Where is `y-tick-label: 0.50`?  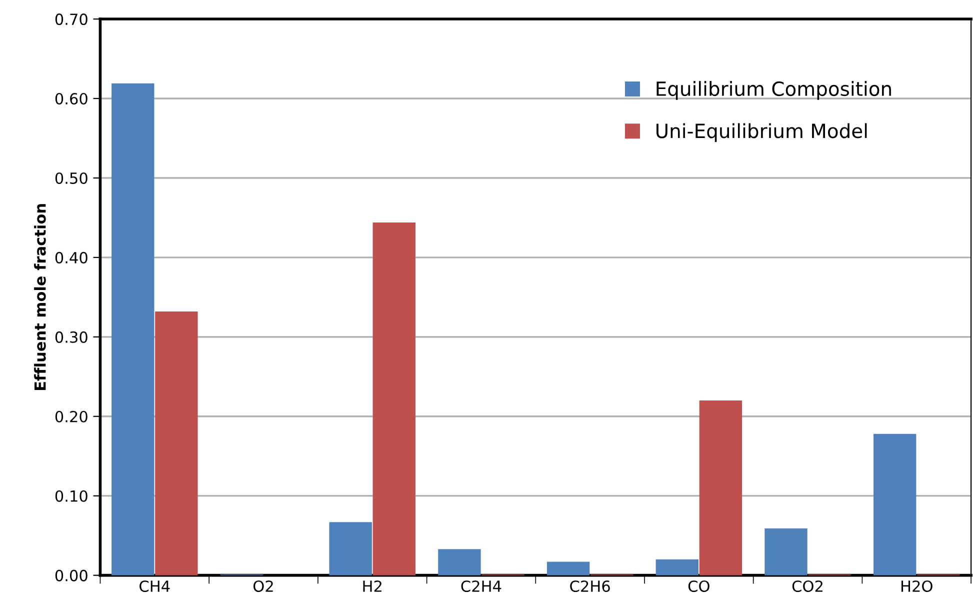 y-tick-label: 0.50 is located at coordinates (71, 178).